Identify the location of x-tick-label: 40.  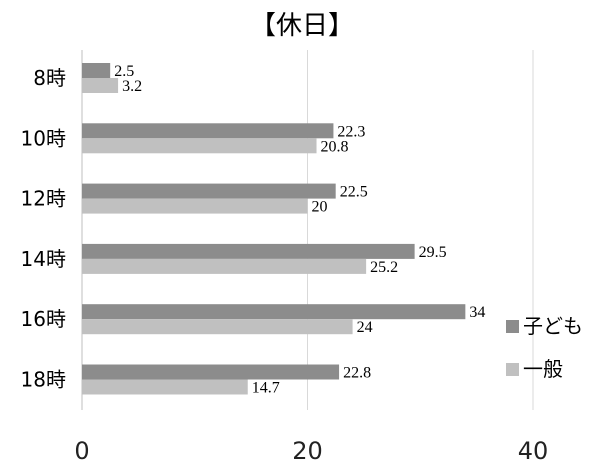
(533, 451).